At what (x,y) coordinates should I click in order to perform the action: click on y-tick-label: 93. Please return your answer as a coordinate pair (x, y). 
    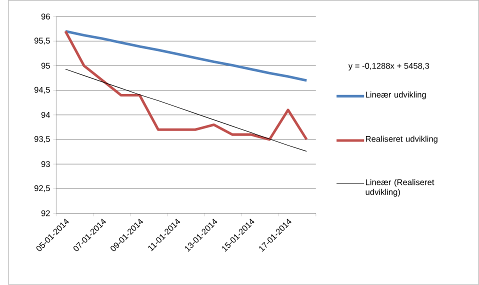
    Looking at the image, I should click on (45, 164).